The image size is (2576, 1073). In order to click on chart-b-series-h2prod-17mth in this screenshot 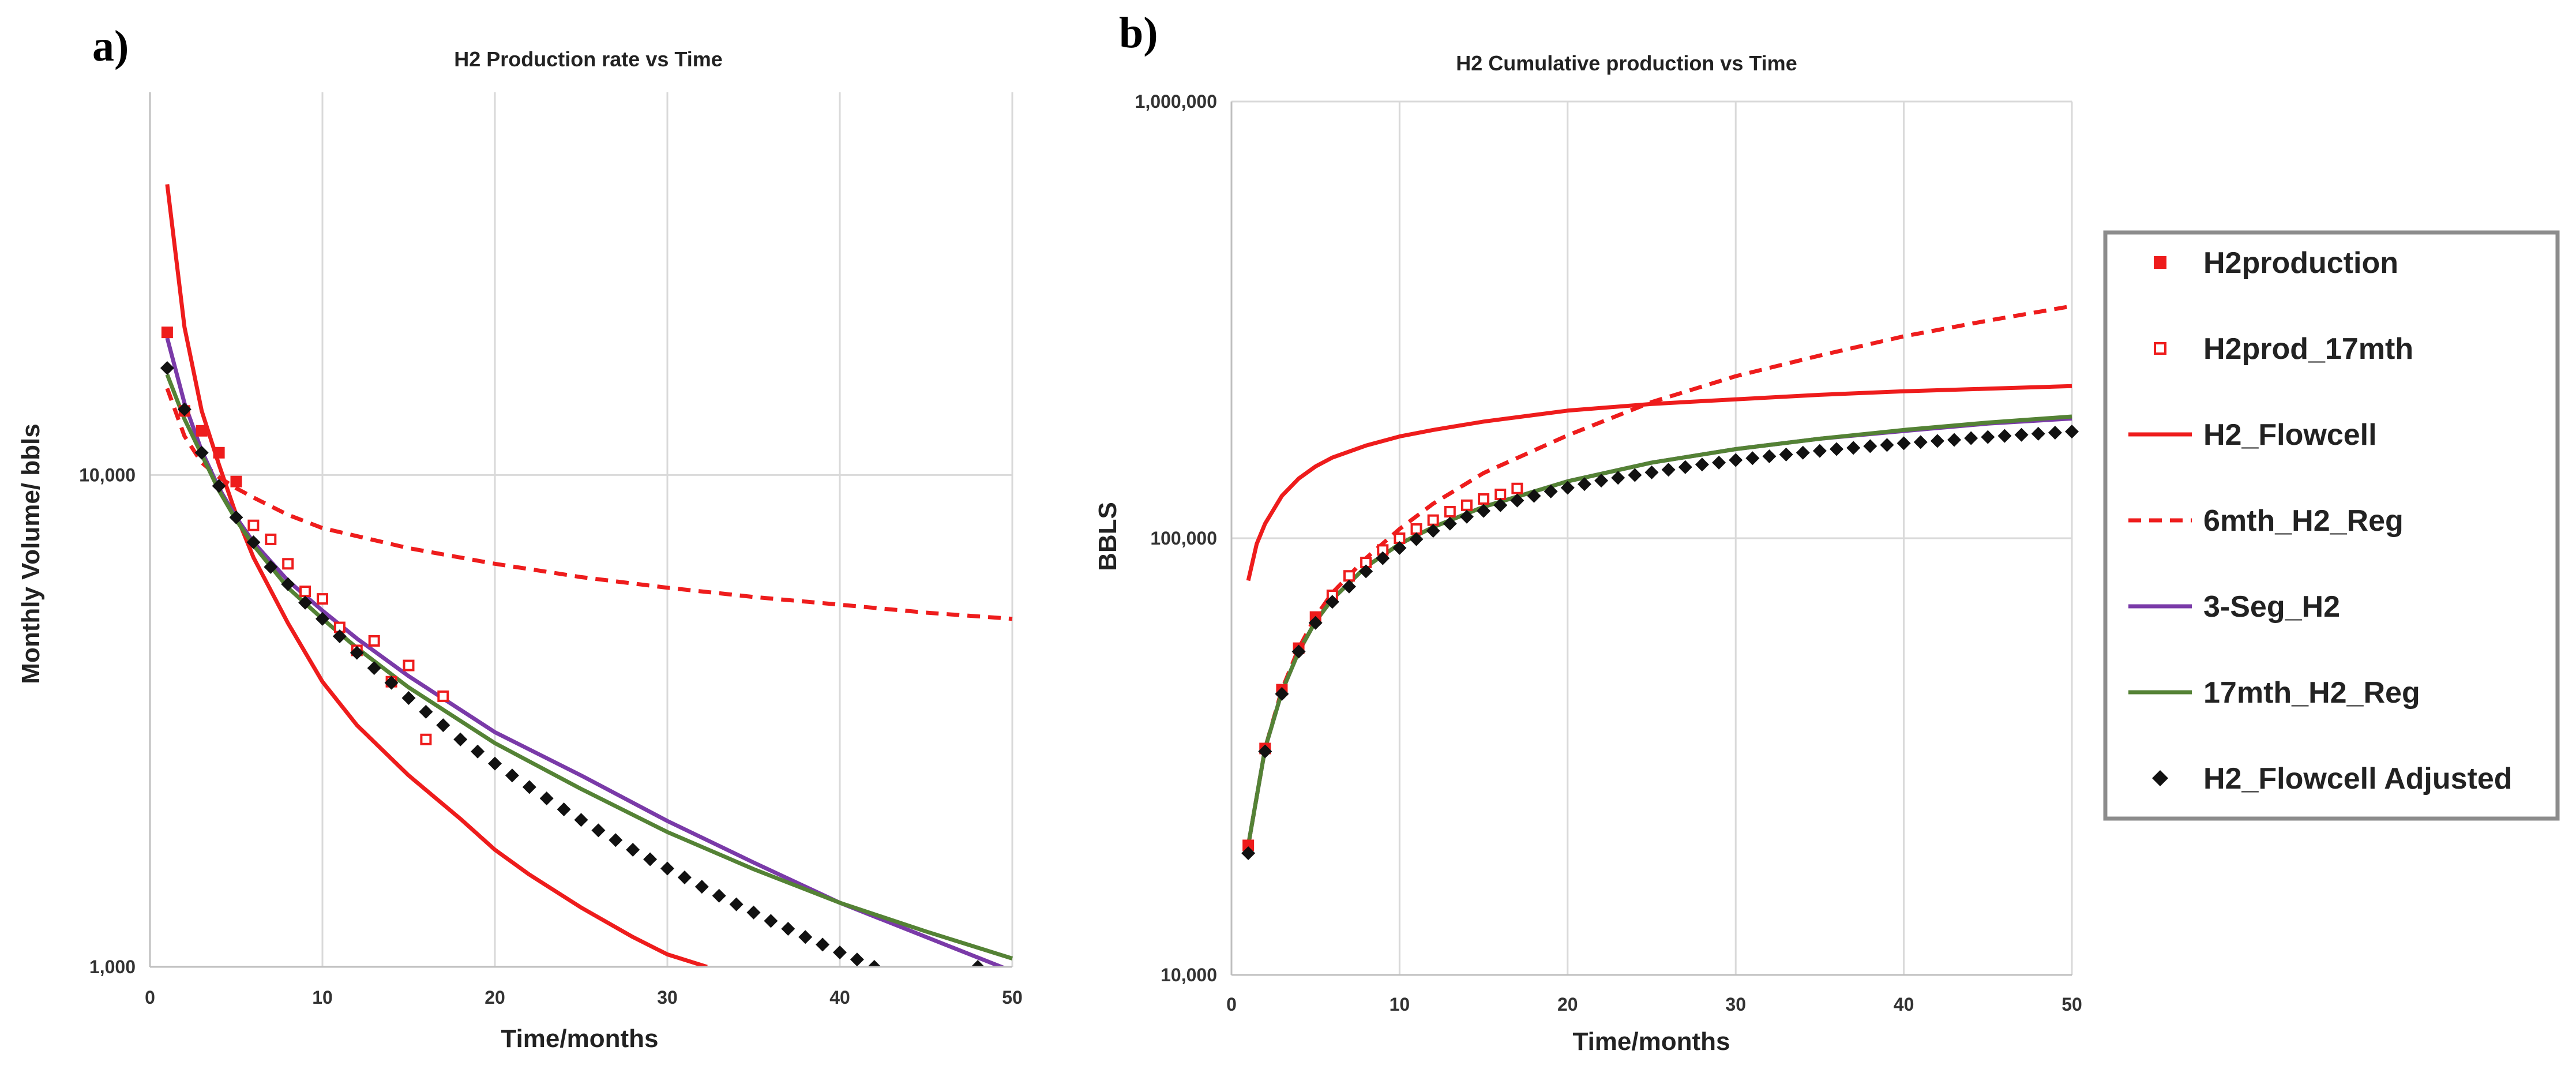, I will do `click(1424, 541)`.